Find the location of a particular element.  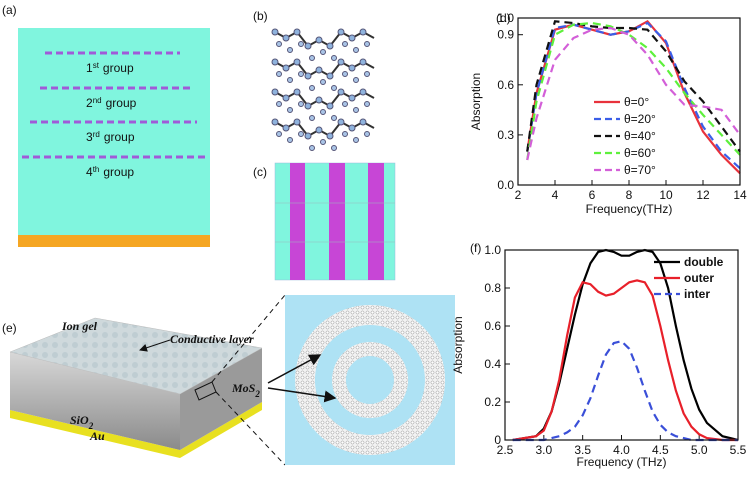

group-num: 4 is located at coordinates (89, 172).